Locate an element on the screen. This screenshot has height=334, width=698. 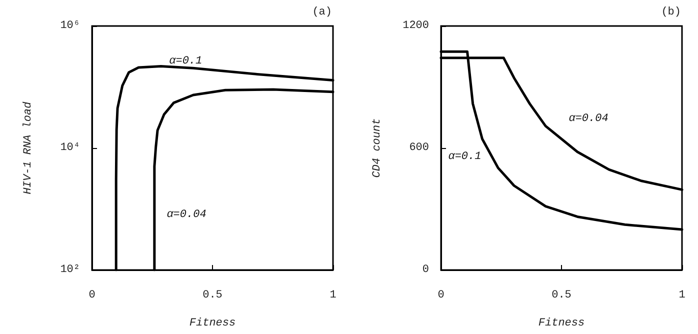
y-tick-label: 10² is located at coordinates (70, 270).